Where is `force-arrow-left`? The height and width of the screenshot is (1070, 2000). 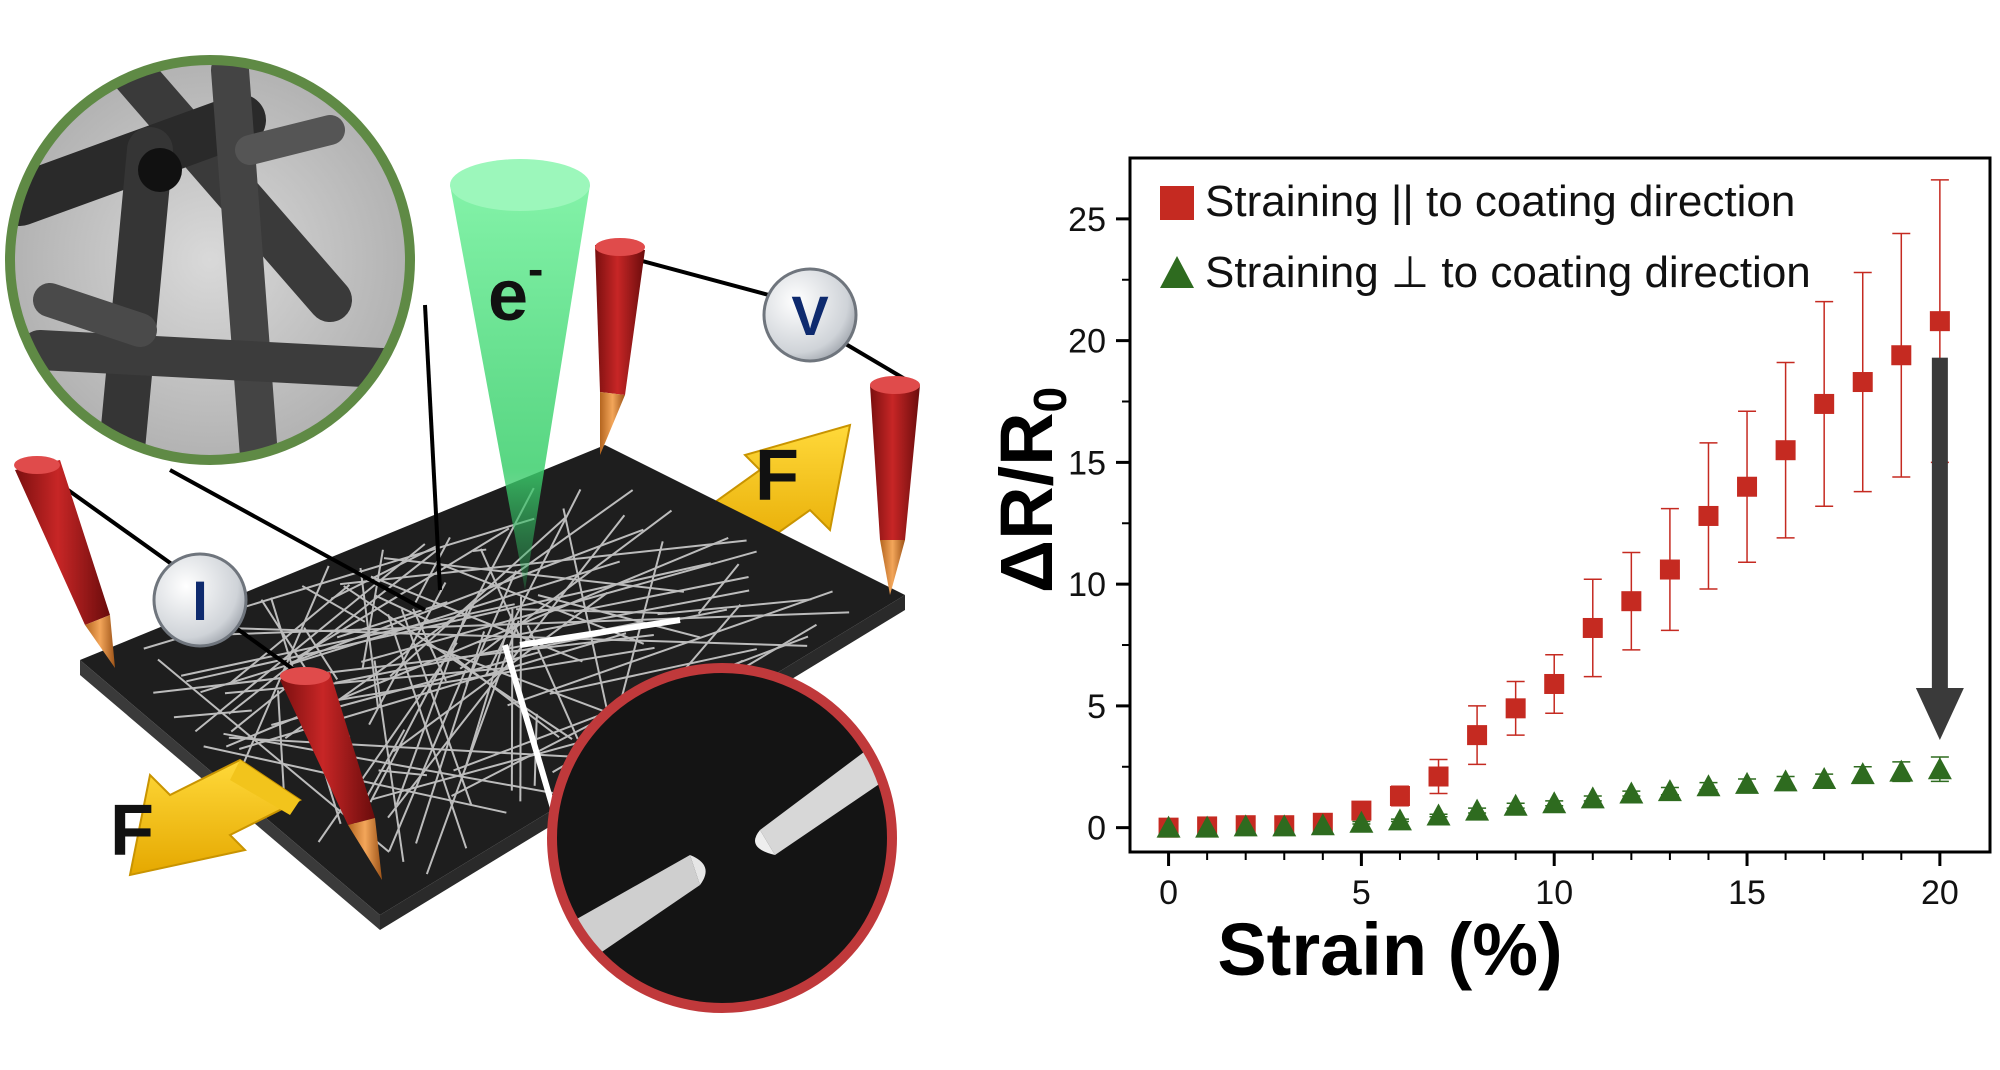
force-arrow-left is located at coordinates (215, 817).